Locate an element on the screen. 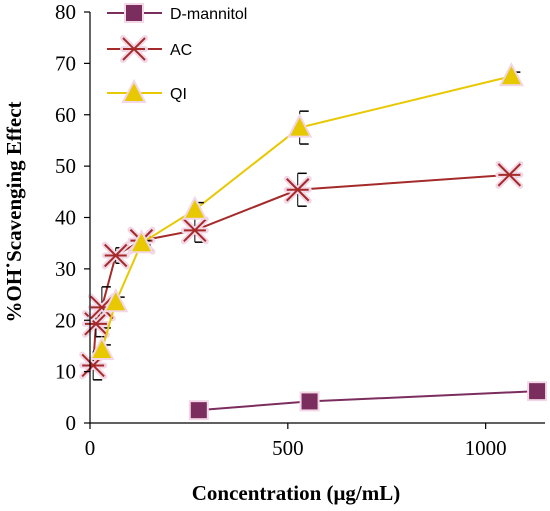 This screenshot has width=550, height=511. legend-marker-d-mannitol is located at coordinates (134, 13).